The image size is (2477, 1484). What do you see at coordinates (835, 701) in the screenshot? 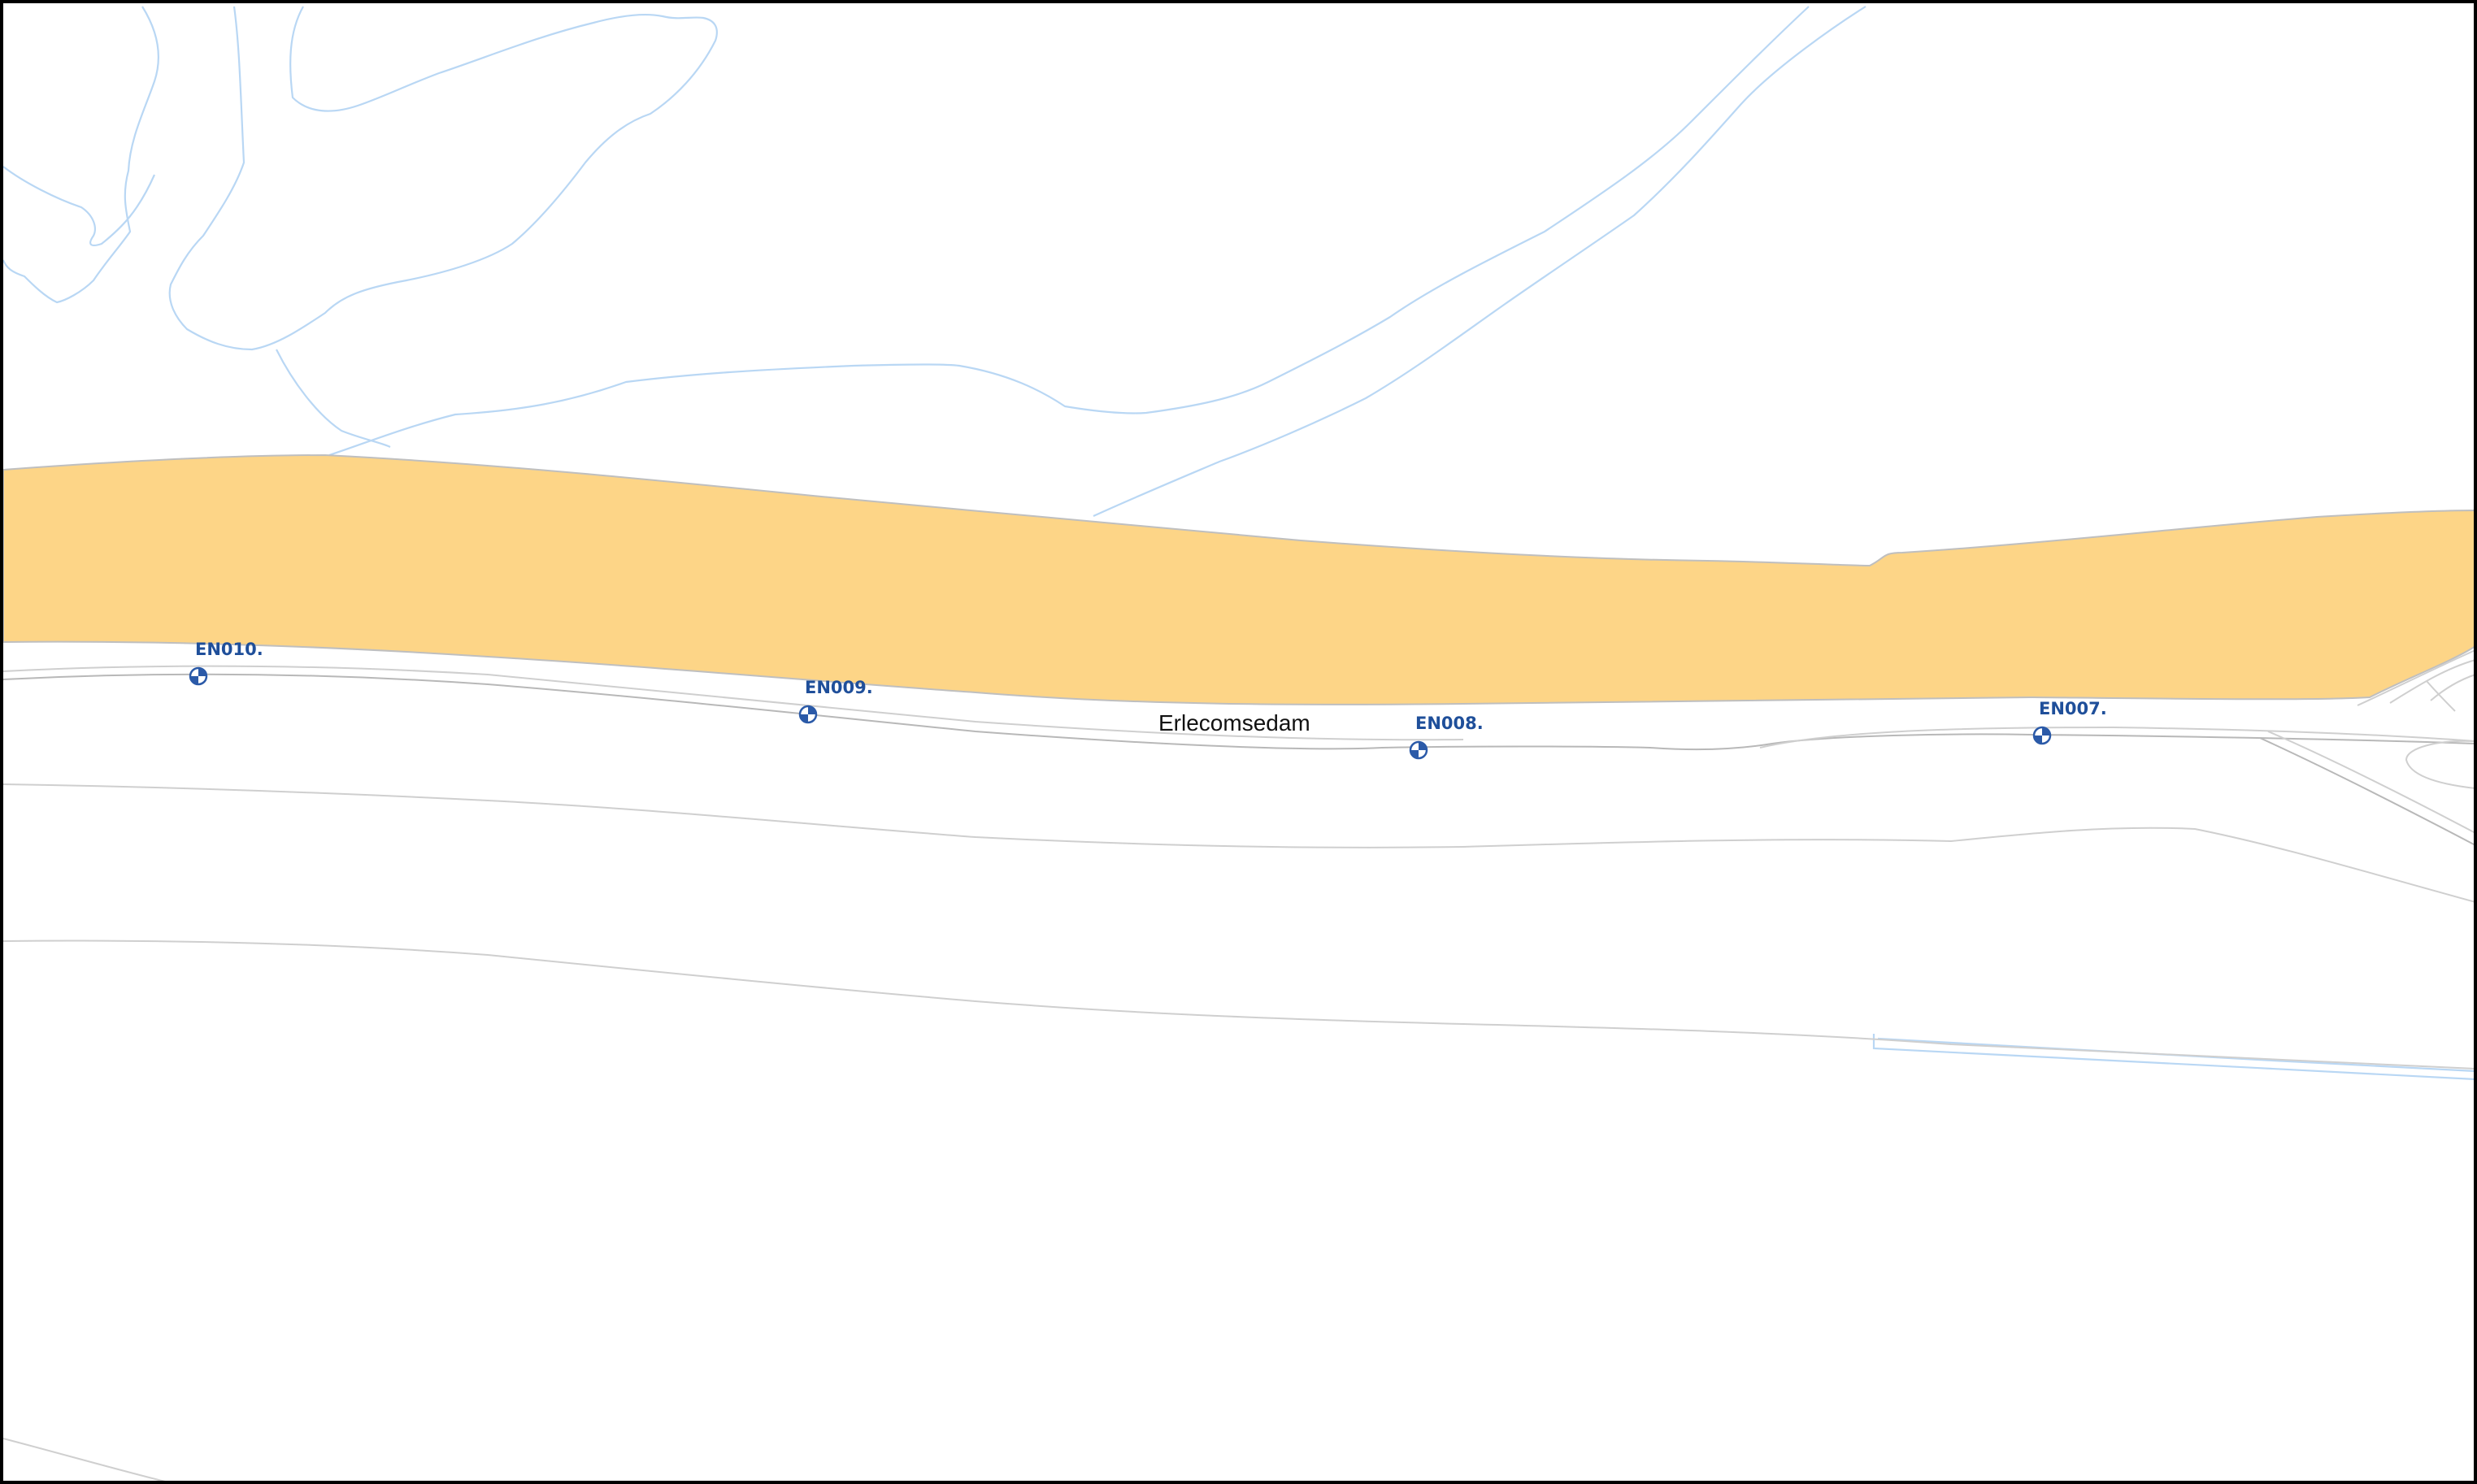
I see `survey-marker: EN009.` at bounding box center [835, 701].